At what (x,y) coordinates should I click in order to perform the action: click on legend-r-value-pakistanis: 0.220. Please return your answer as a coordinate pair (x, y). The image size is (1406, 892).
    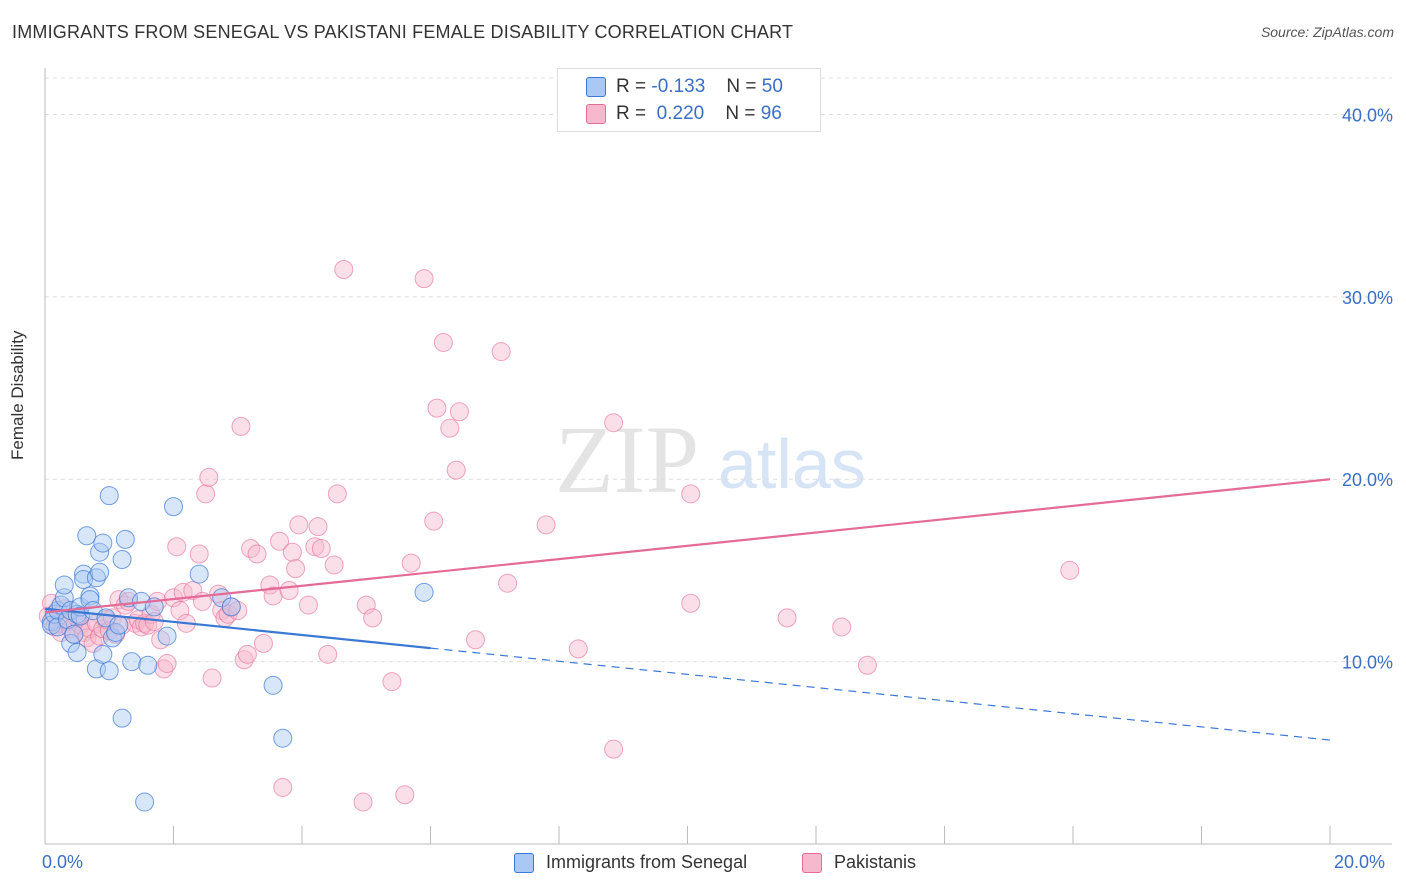
    Looking at the image, I should click on (680, 113).